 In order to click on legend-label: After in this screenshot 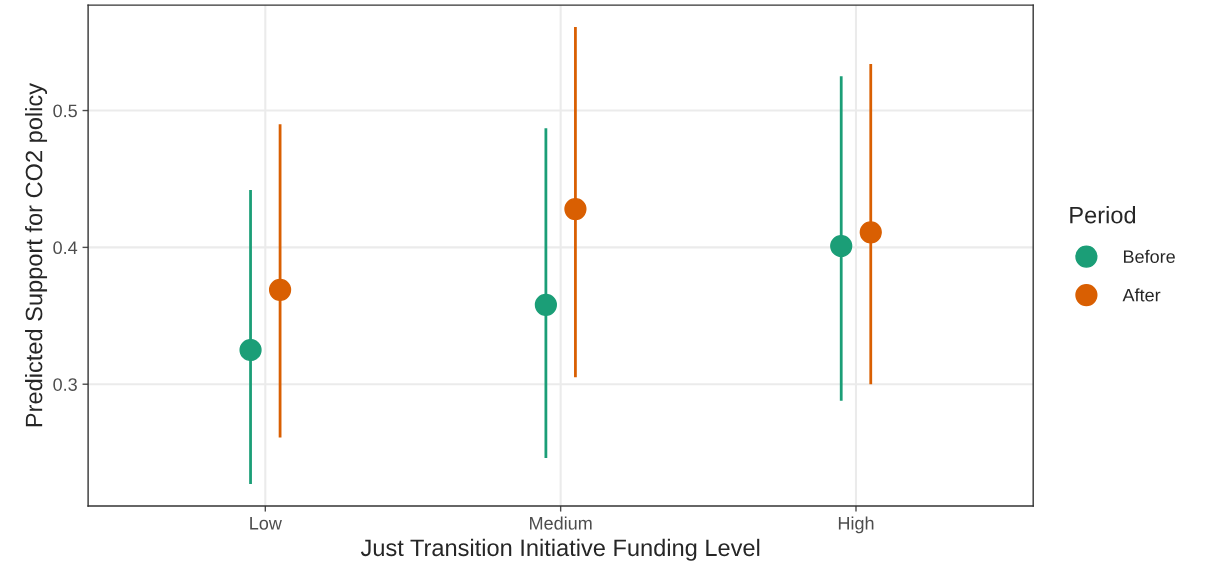, I will do `click(1141, 295)`.